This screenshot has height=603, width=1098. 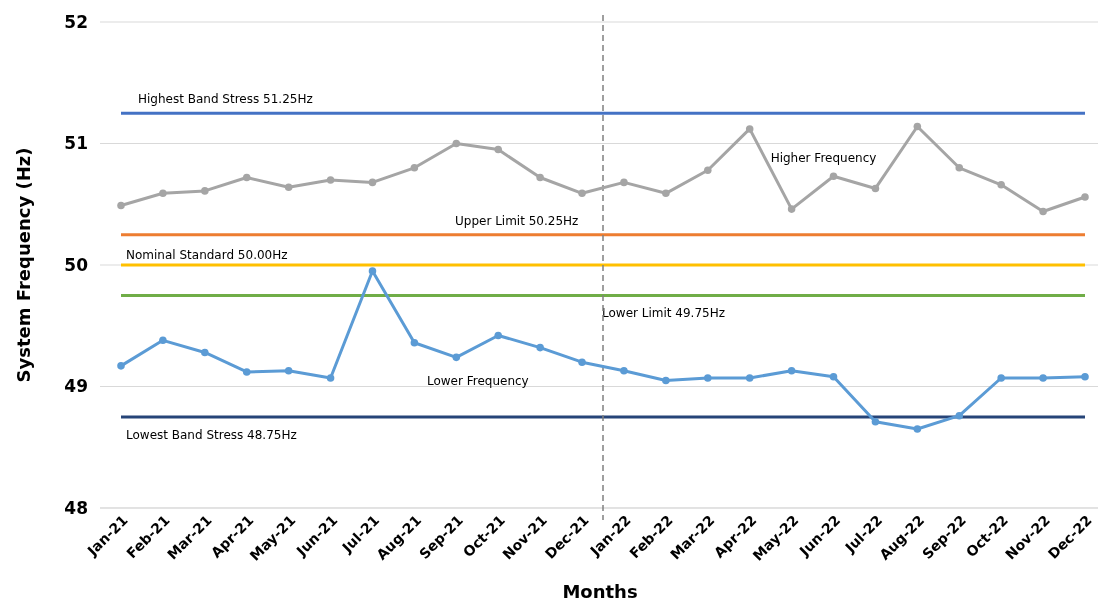 What do you see at coordinates (76, 507) in the screenshot?
I see `y-tick-label: 48` at bounding box center [76, 507].